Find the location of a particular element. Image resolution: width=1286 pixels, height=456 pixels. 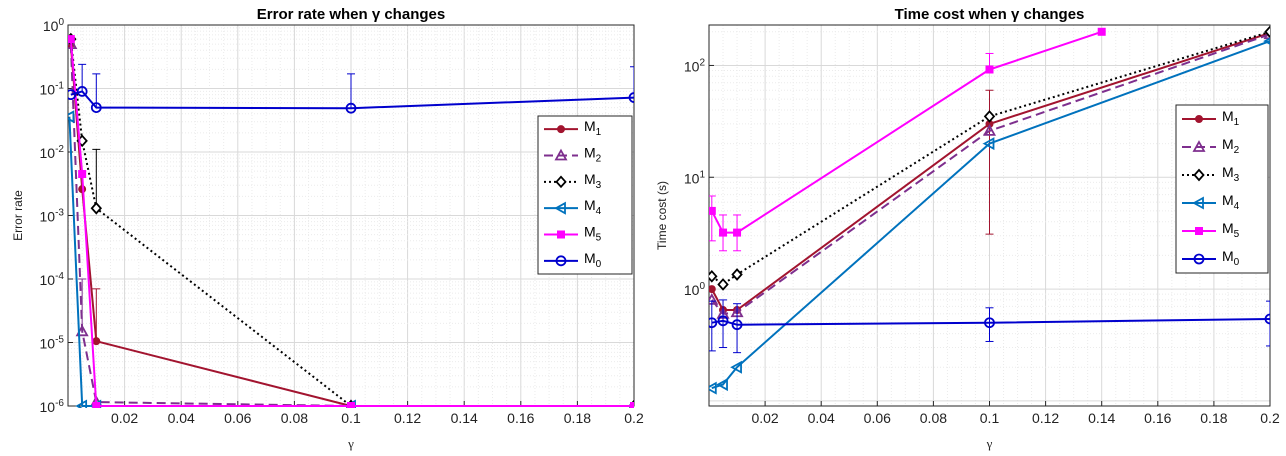

chart-title: Error rate when γ changes is located at coordinates (351, 14).